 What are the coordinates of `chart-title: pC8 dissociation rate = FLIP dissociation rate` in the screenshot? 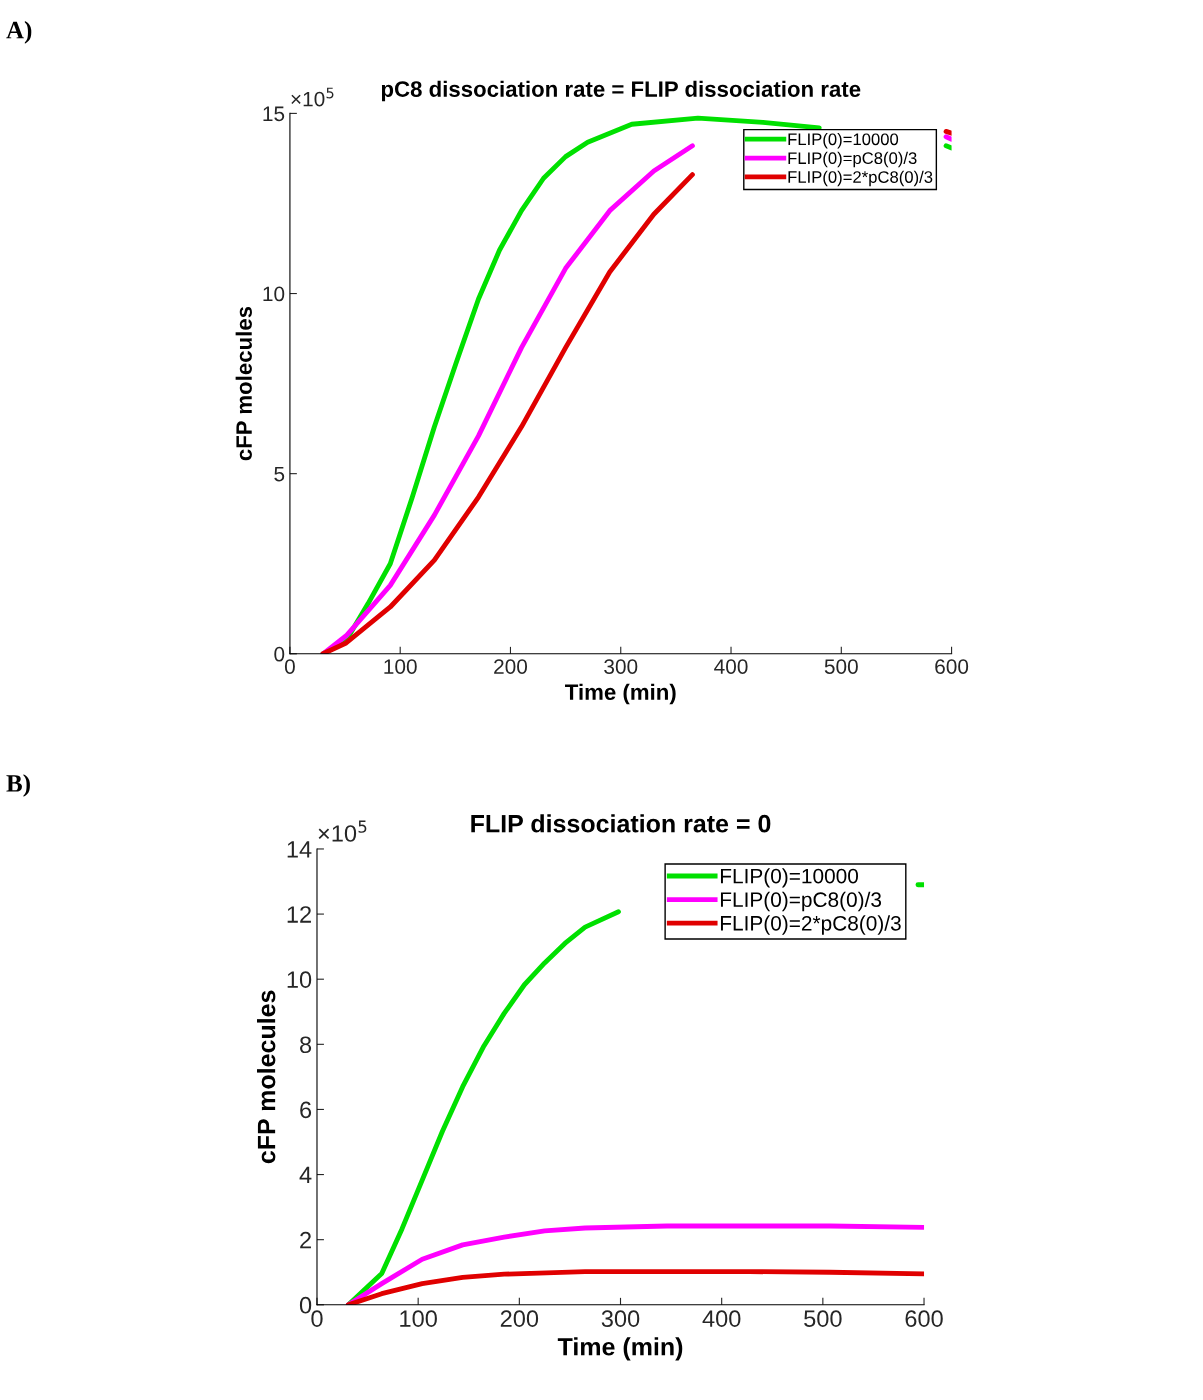 It's located at (621, 91).